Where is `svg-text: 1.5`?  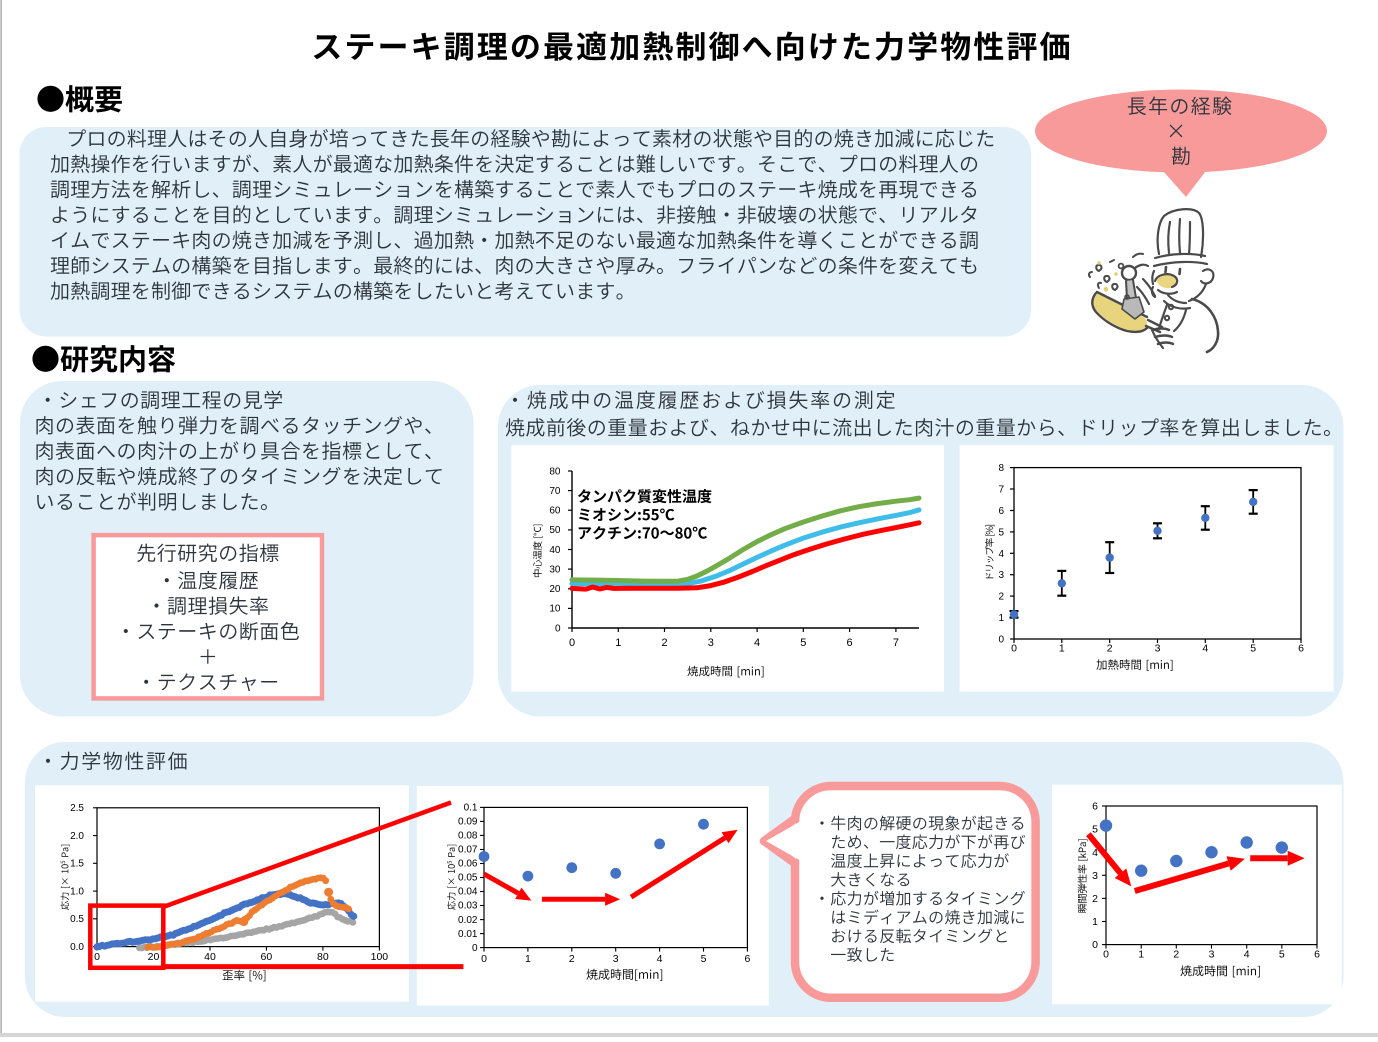
svg-text: 1.5 is located at coordinates (77, 864).